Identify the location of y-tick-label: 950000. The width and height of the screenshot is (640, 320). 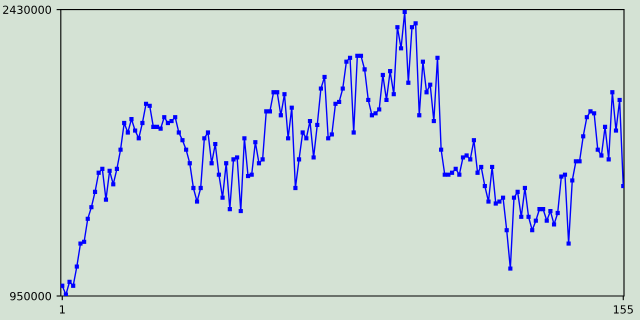
(31, 296).